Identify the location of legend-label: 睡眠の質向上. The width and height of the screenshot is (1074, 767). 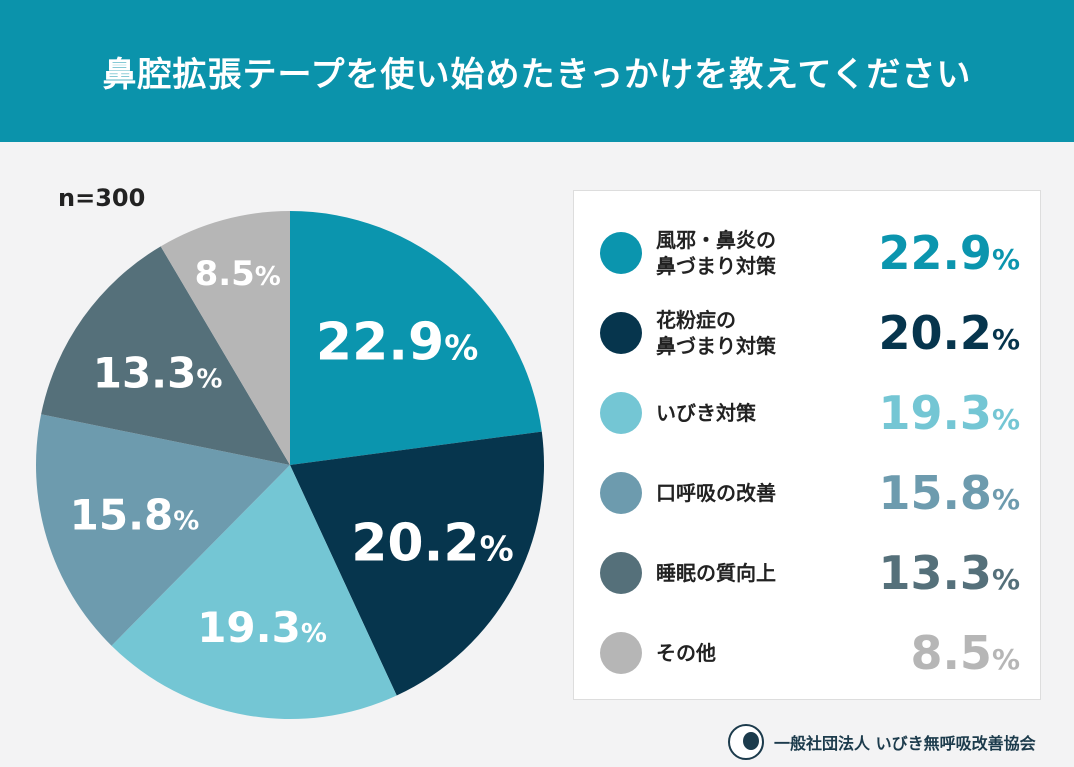
(716, 573).